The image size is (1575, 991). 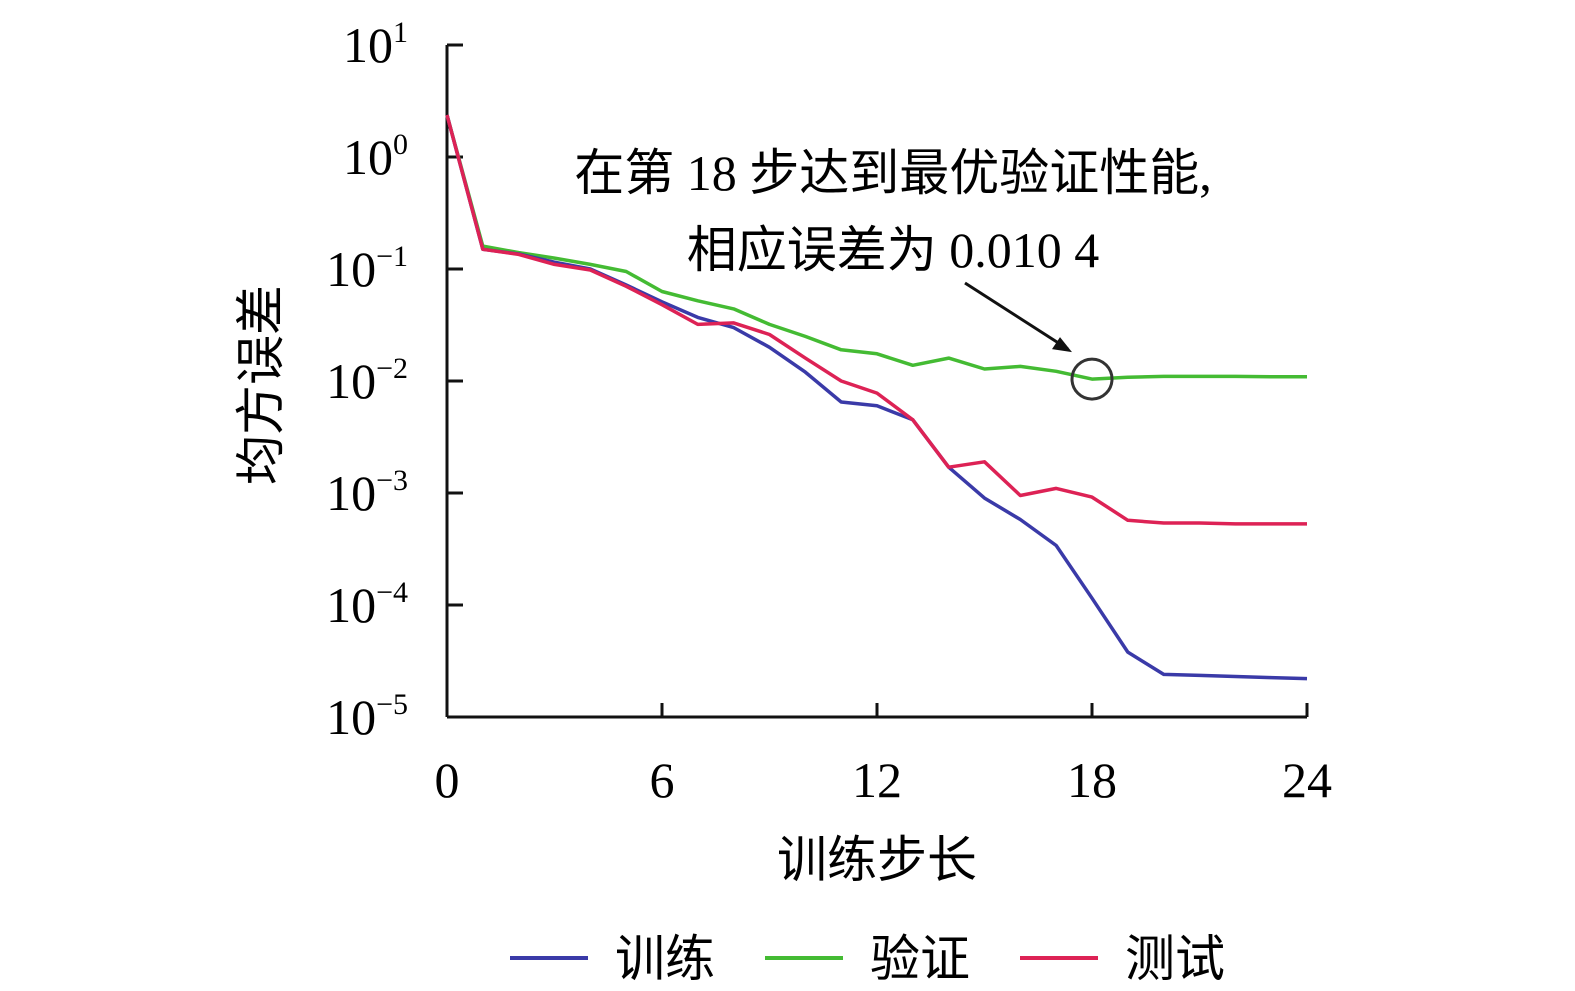 I want to click on legend-label-1: 训练, so click(x=665, y=959).